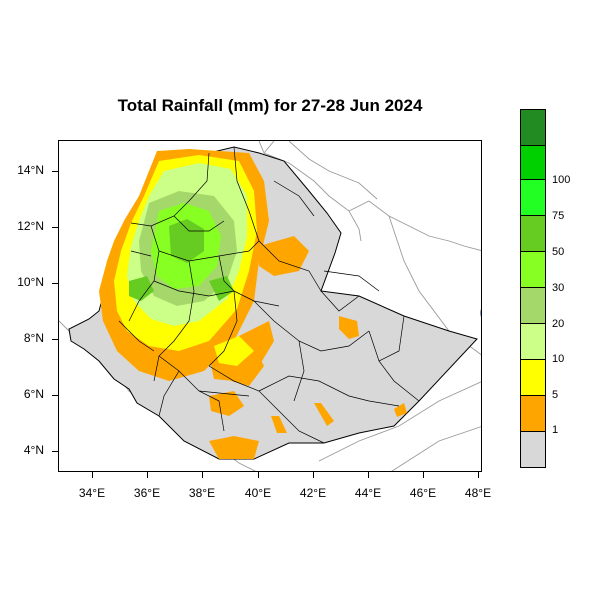 This screenshot has height=600, width=600. What do you see at coordinates (202, 493) in the screenshot?
I see `x-tick-label: 38°E` at bounding box center [202, 493].